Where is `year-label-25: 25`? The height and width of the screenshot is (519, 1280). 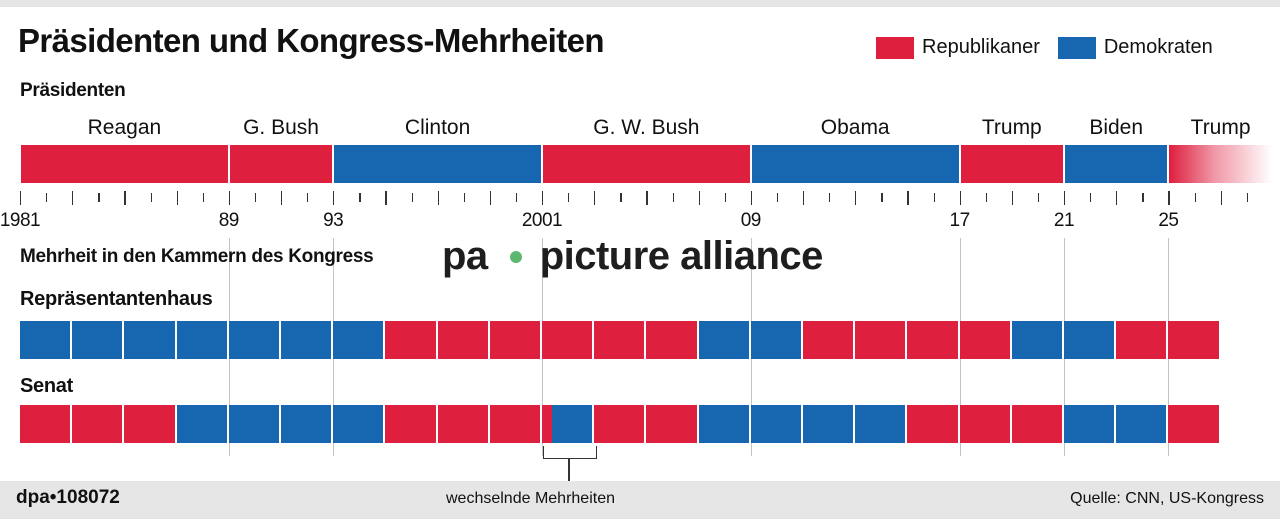
year-label-25: 25 is located at coordinates (1168, 220).